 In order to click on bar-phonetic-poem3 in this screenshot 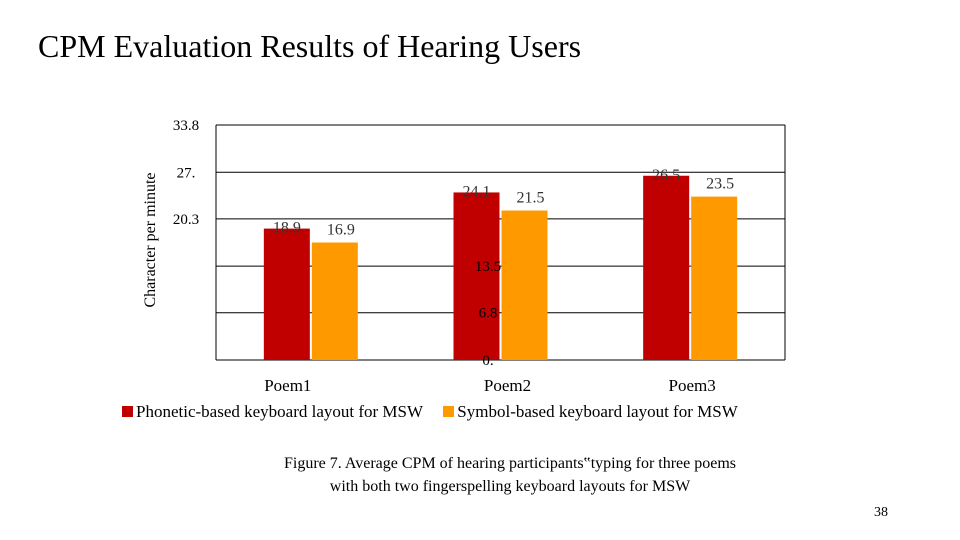, I will do `click(666, 267)`.